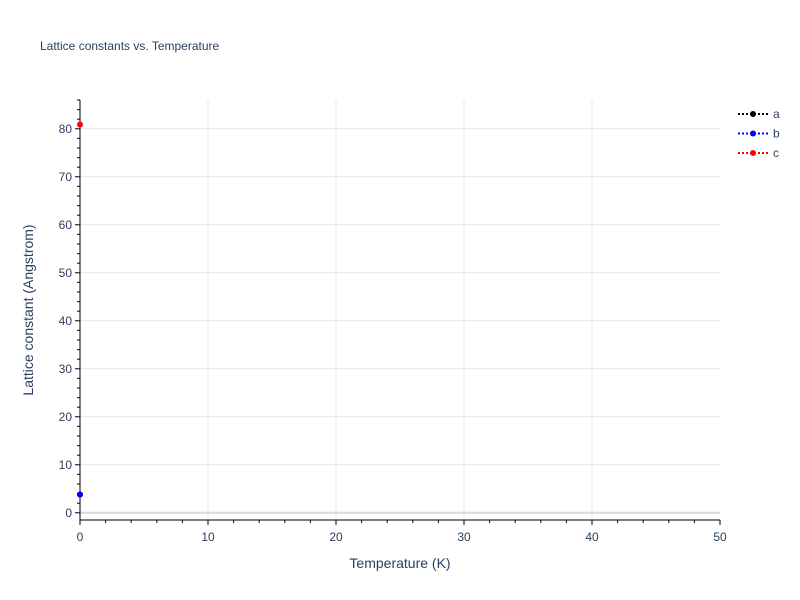 The height and width of the screenshot is (600, 800). Describe the element at coordinates (208, 537) in the screenshot. I see `x-tick-label: 10` at that location.